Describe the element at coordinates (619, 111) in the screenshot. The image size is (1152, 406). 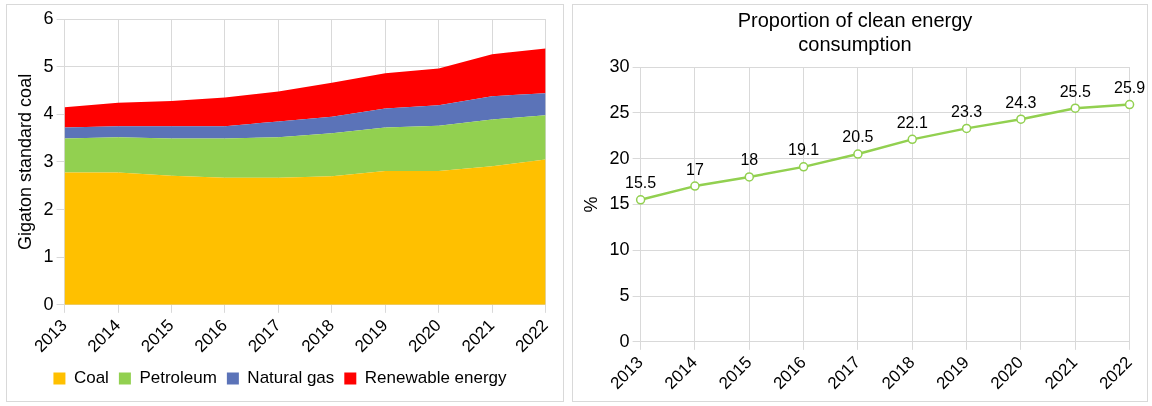
I see `y-tick-label: 25` at that location.